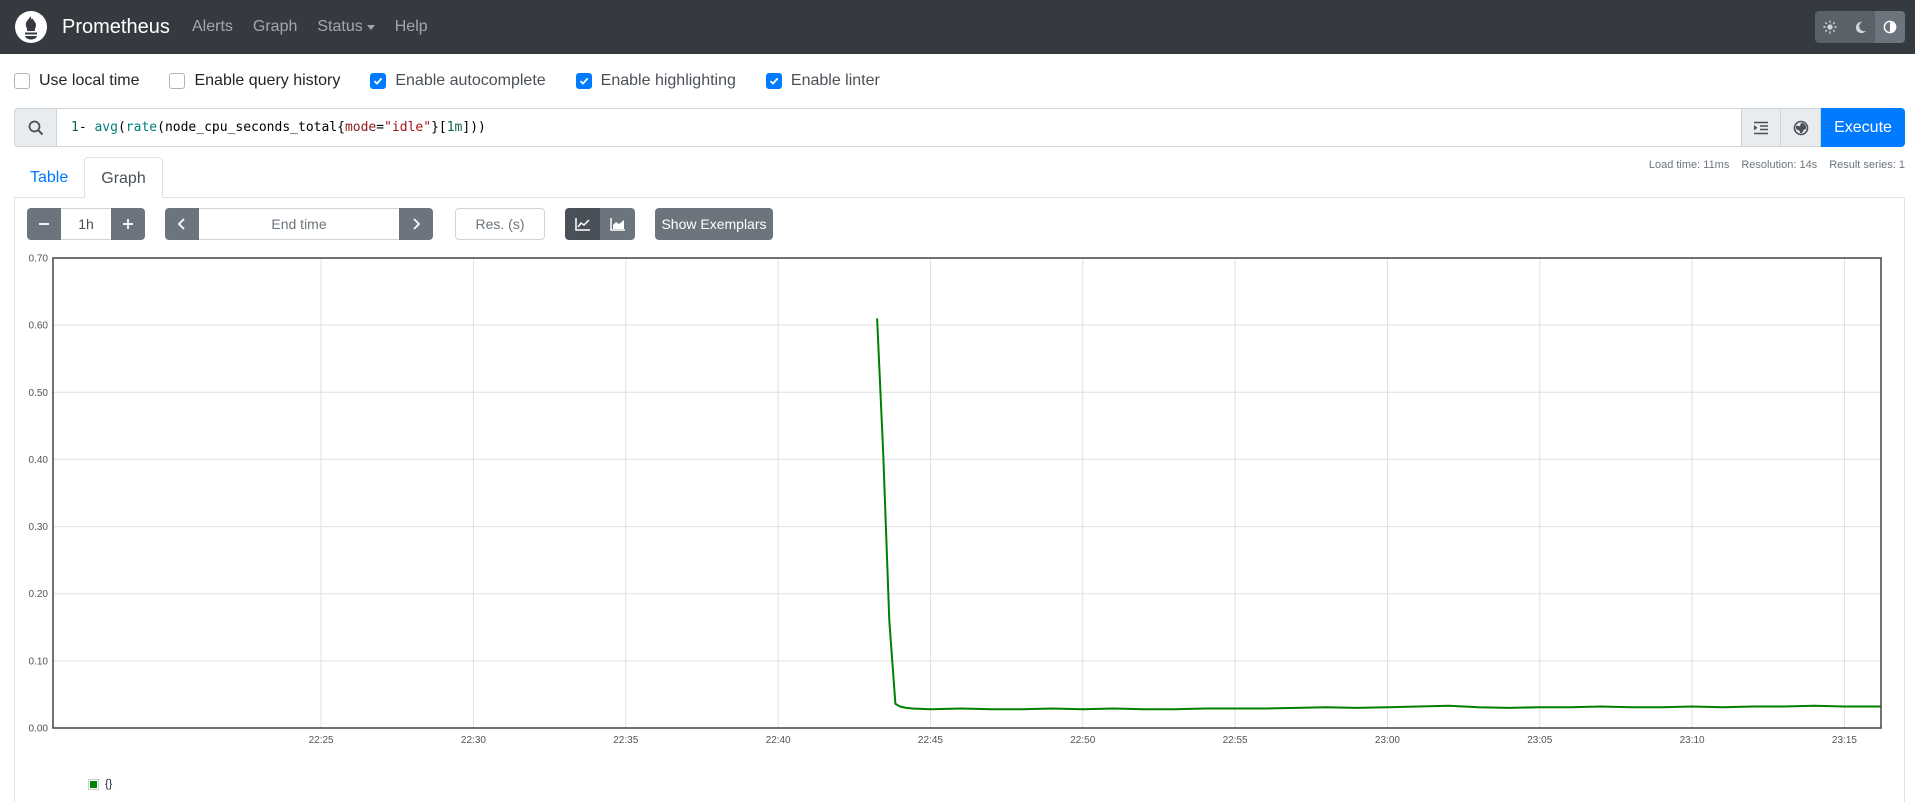 Image resolution: width=1915 pixels, height=802 pixels. I want to click on theme-dark-button, so click(1860, 27).